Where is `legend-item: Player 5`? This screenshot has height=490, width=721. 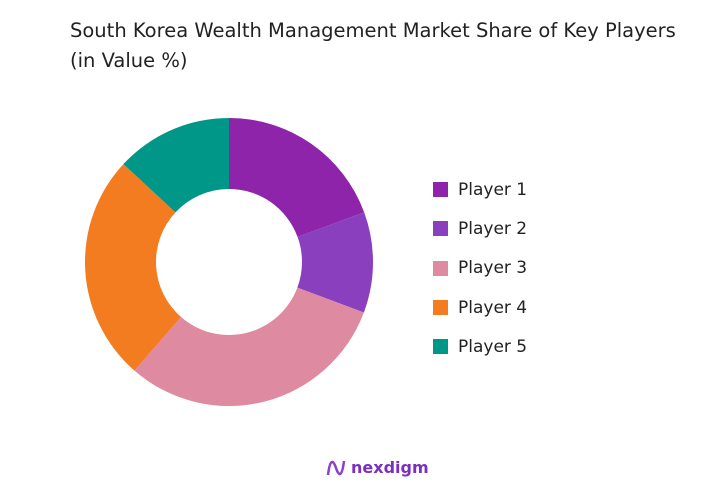 legend-item: Player 5 is located at coordinates (480, 346).